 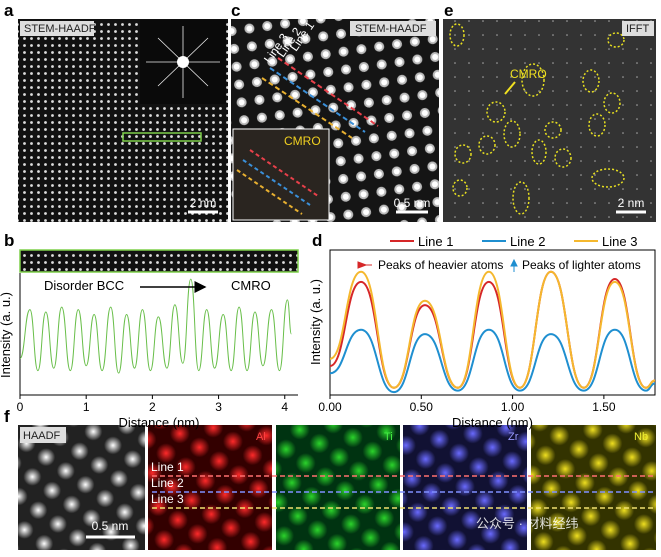 What do you see at coordinates (422, 407) in the screenshot?
I see `x-tick-label: 0.50` at bounding box center [422, 407].